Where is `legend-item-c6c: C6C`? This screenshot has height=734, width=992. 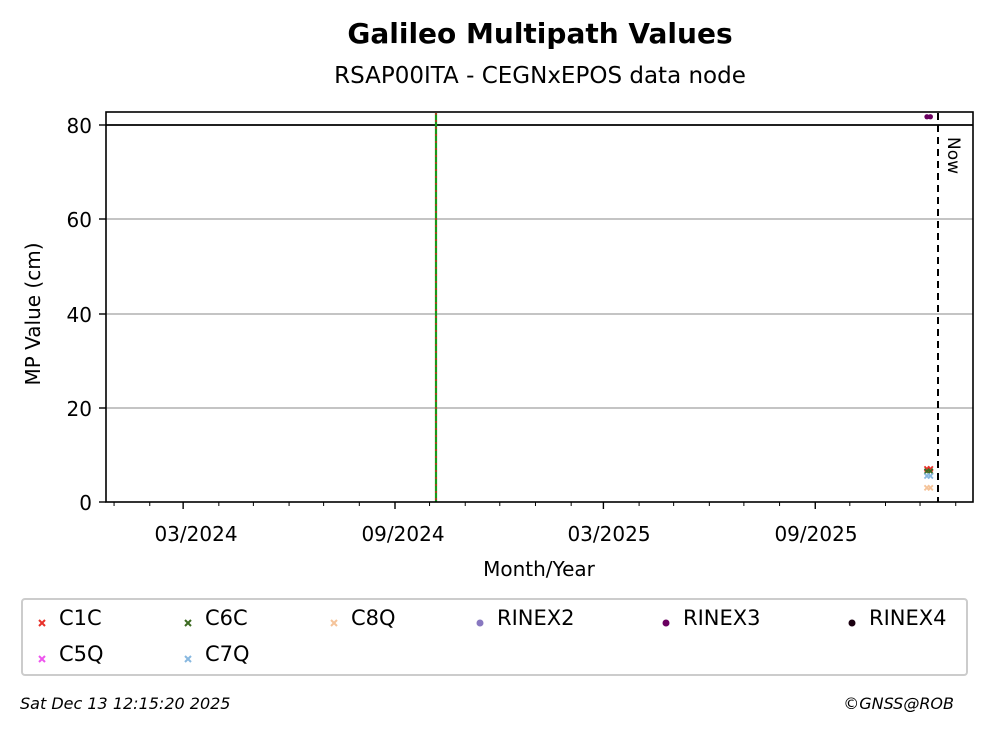 legend-item-c6c: C6C is located at coordinates (214, 618).